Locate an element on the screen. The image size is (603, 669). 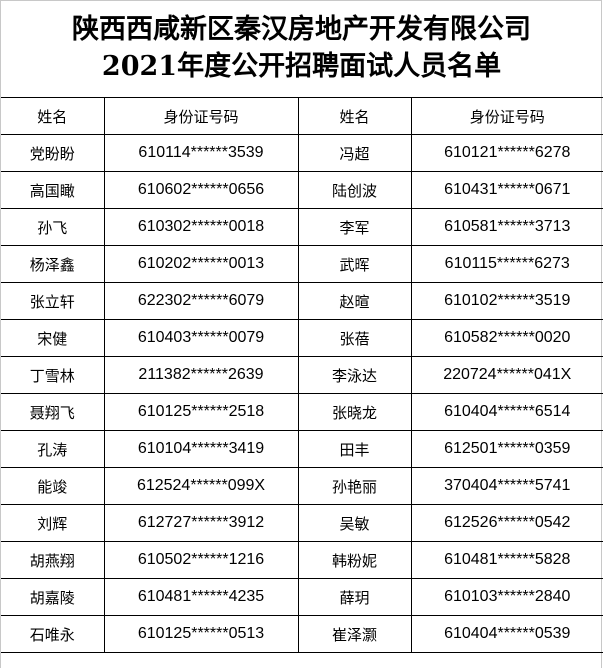
table-row: 胡嘉陵 610481******4235 薛玥 610103******2840 is located at coordinates (302, 597).